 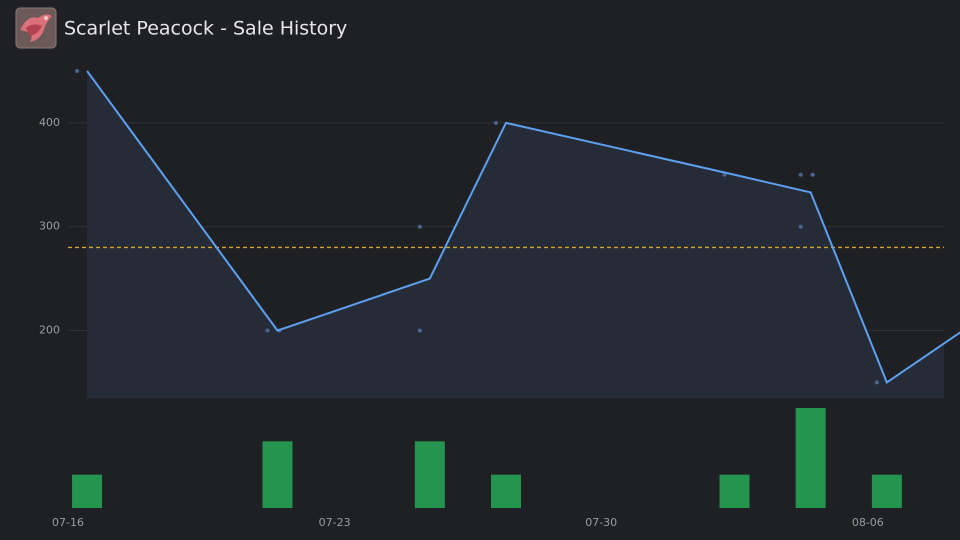 I want to click on x-tick-label: 07-30, so click(x=601, y=522).